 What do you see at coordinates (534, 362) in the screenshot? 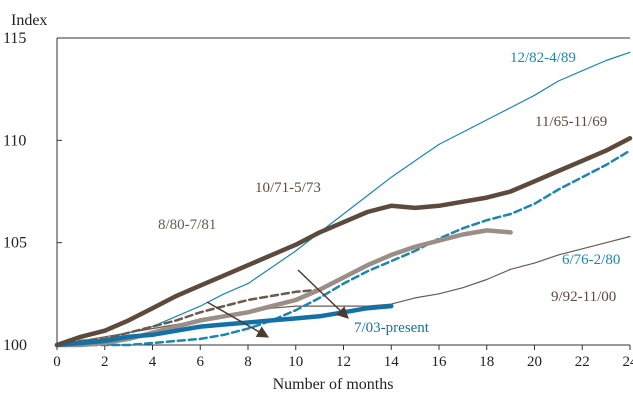
I see `x-tick-label: 20` at bounding box center [534, 362].